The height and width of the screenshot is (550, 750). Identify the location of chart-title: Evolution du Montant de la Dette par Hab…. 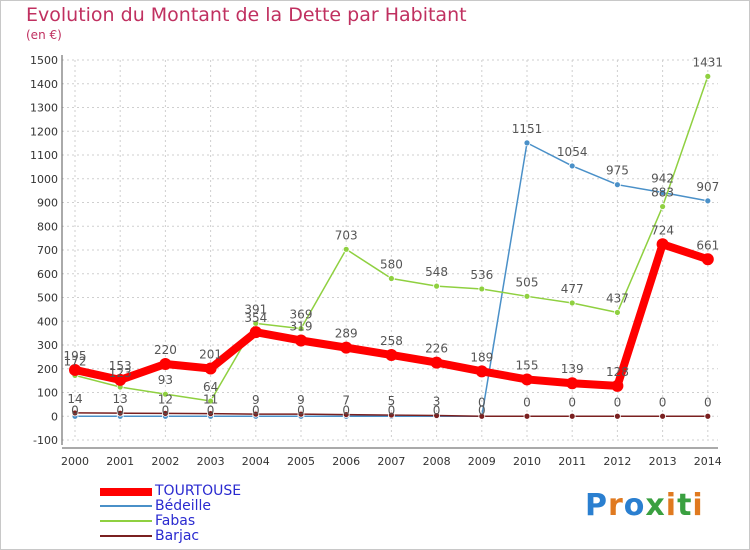
(246, 15).